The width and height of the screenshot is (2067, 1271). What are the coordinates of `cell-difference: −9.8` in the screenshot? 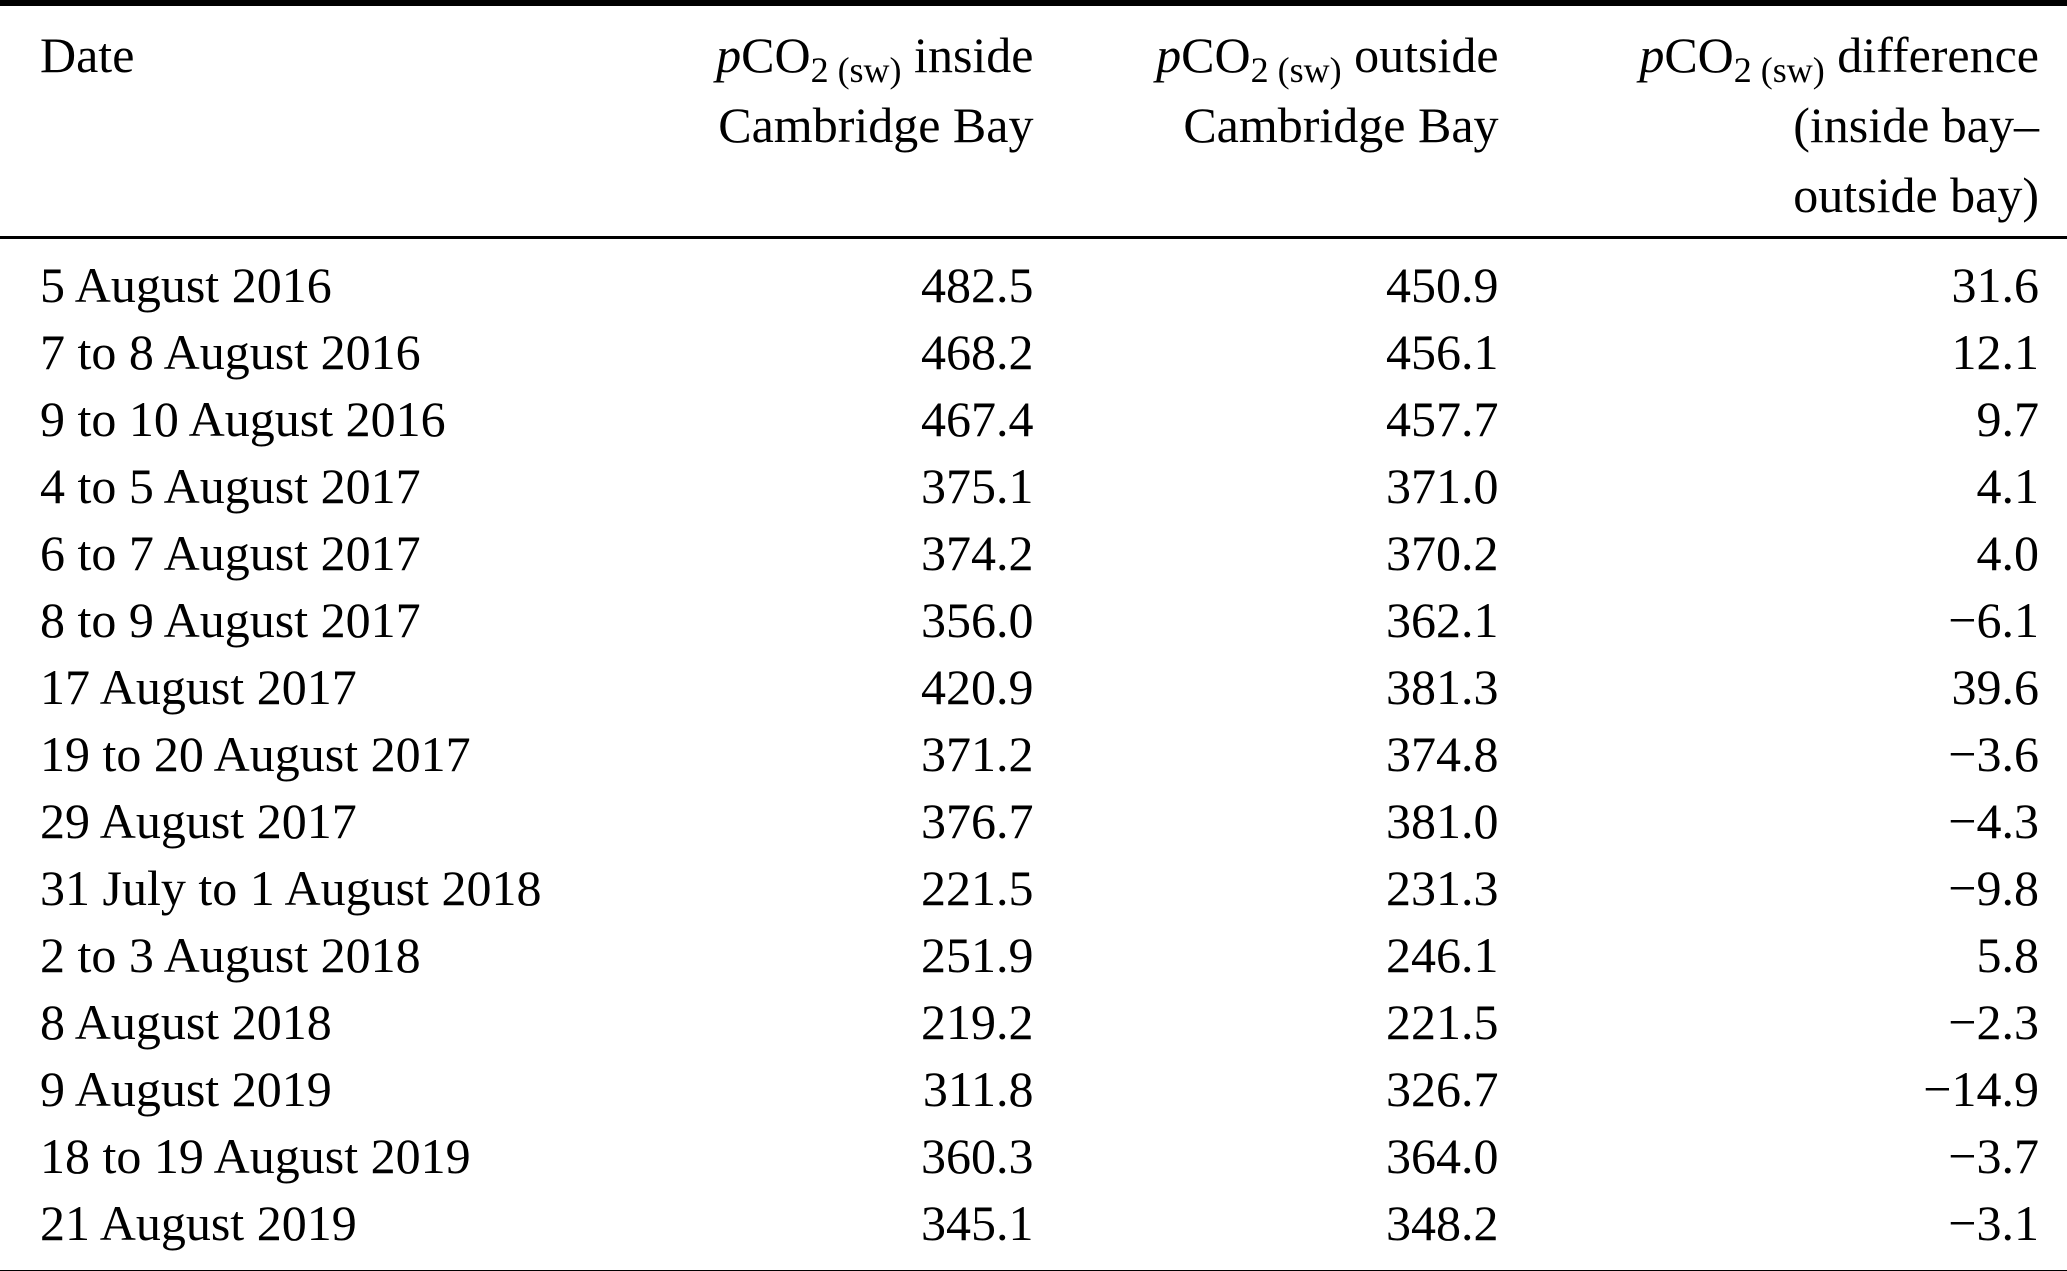 It's located at (1993, 887).